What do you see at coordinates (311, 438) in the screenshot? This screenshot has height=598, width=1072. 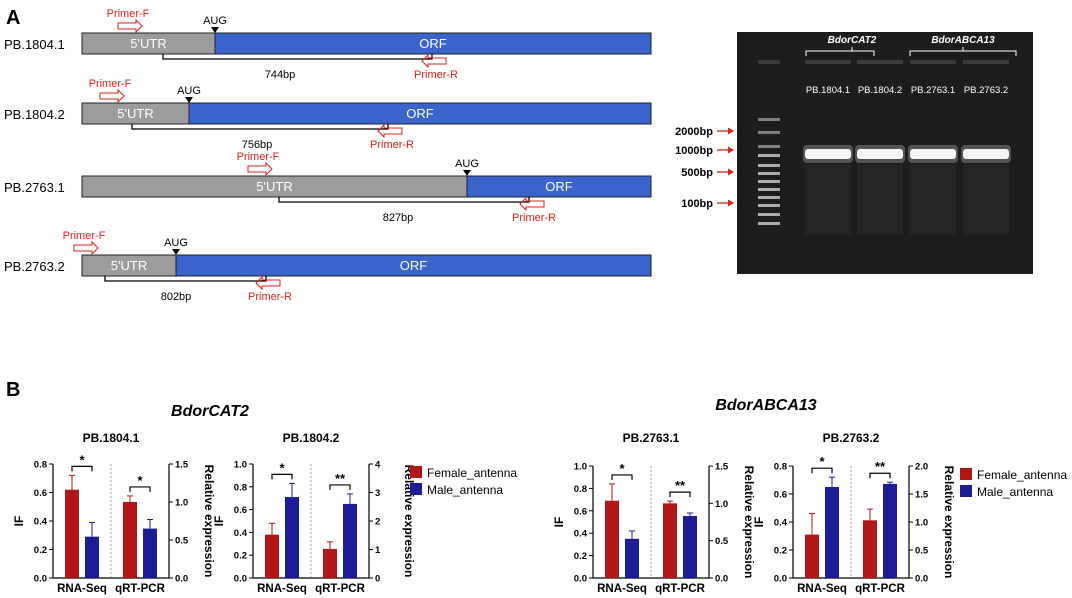 I see `chart-title: PB.1804.2` at bounding box center [311, 438].